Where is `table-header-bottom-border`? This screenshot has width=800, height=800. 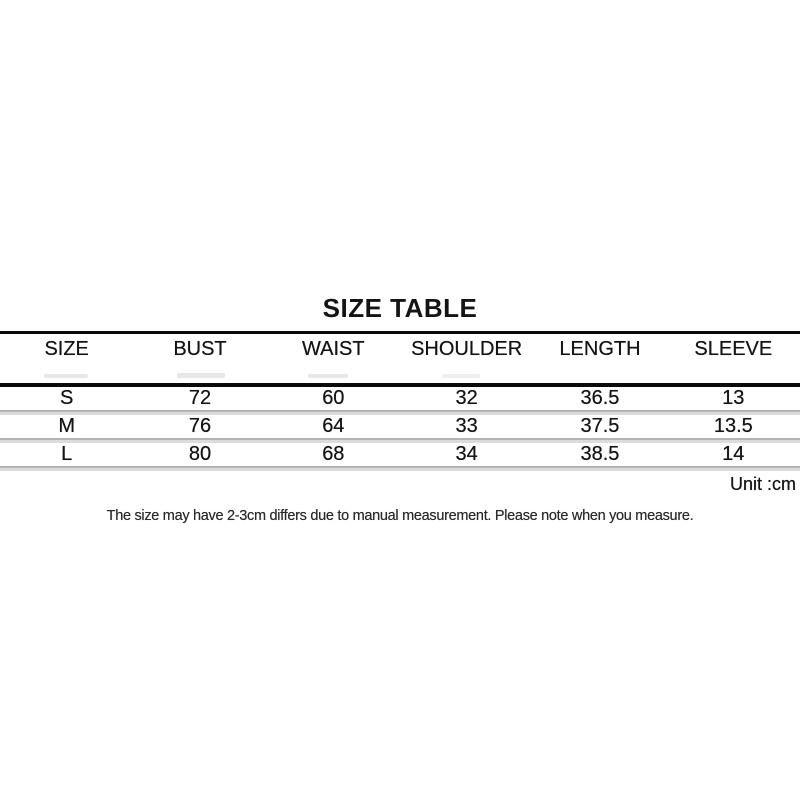
table-header-bottom-border is located at coordinates (400, 385).